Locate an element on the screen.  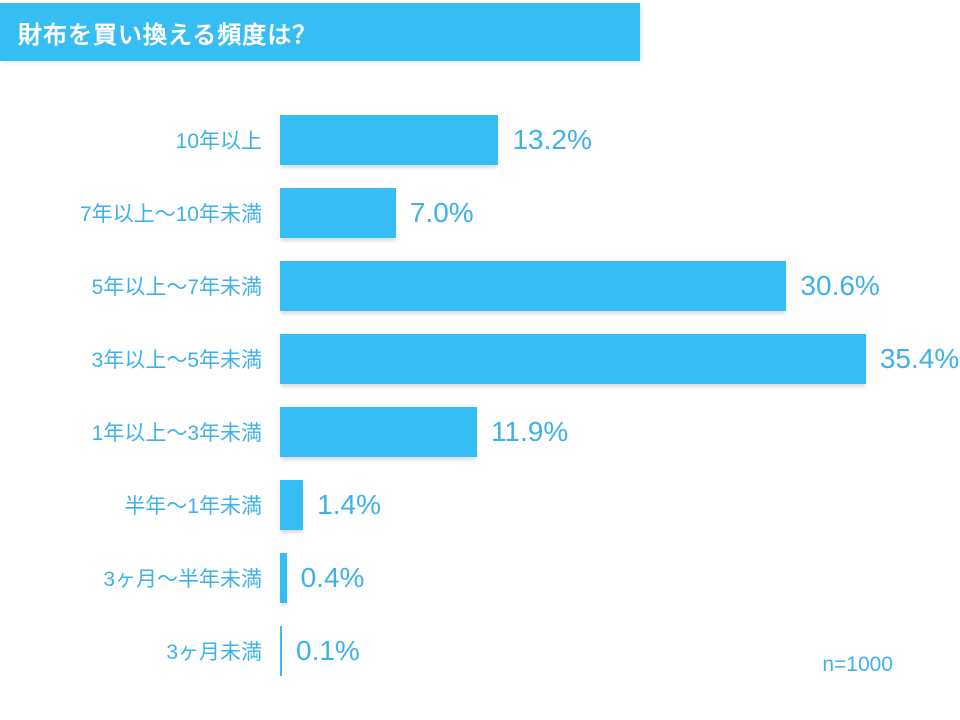
category-label: 3ヶ月～半年未満 is located at coordinates (182, 579).